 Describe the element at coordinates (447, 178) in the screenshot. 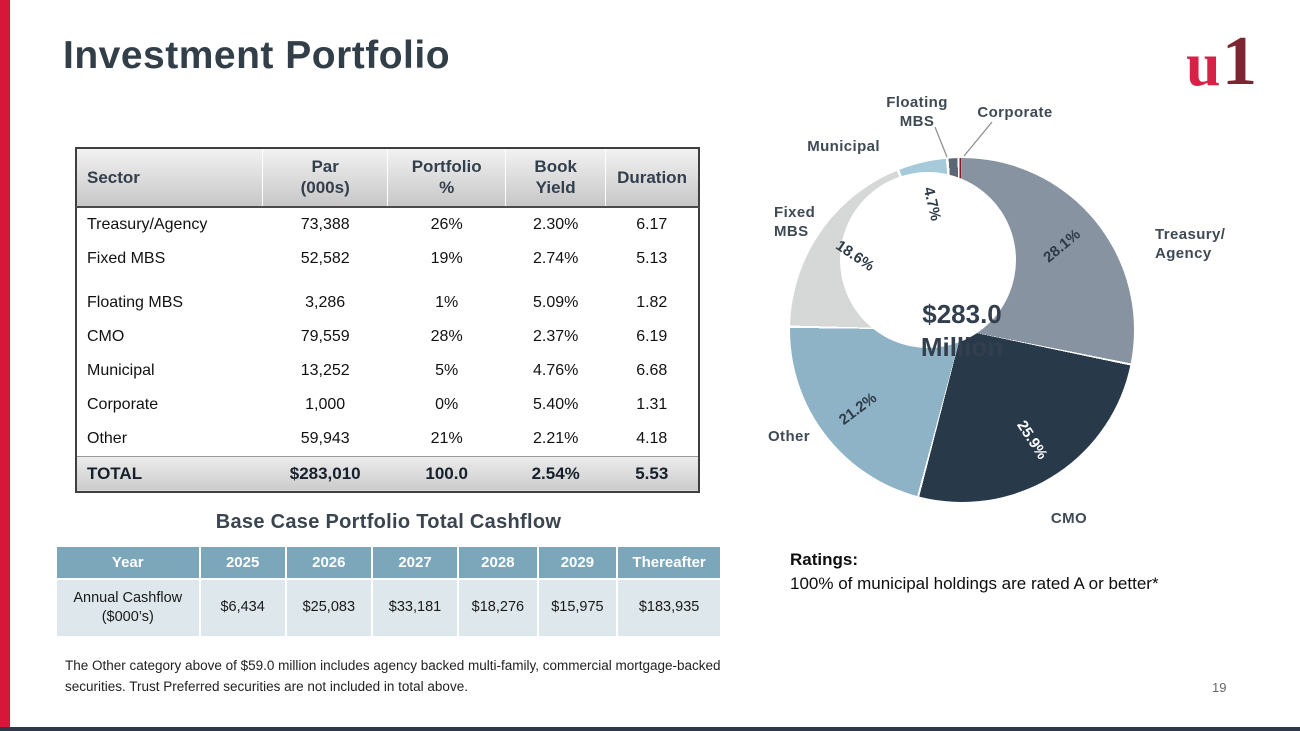

I see `col-header-portfolio-pct: Portfolio %` at that location.